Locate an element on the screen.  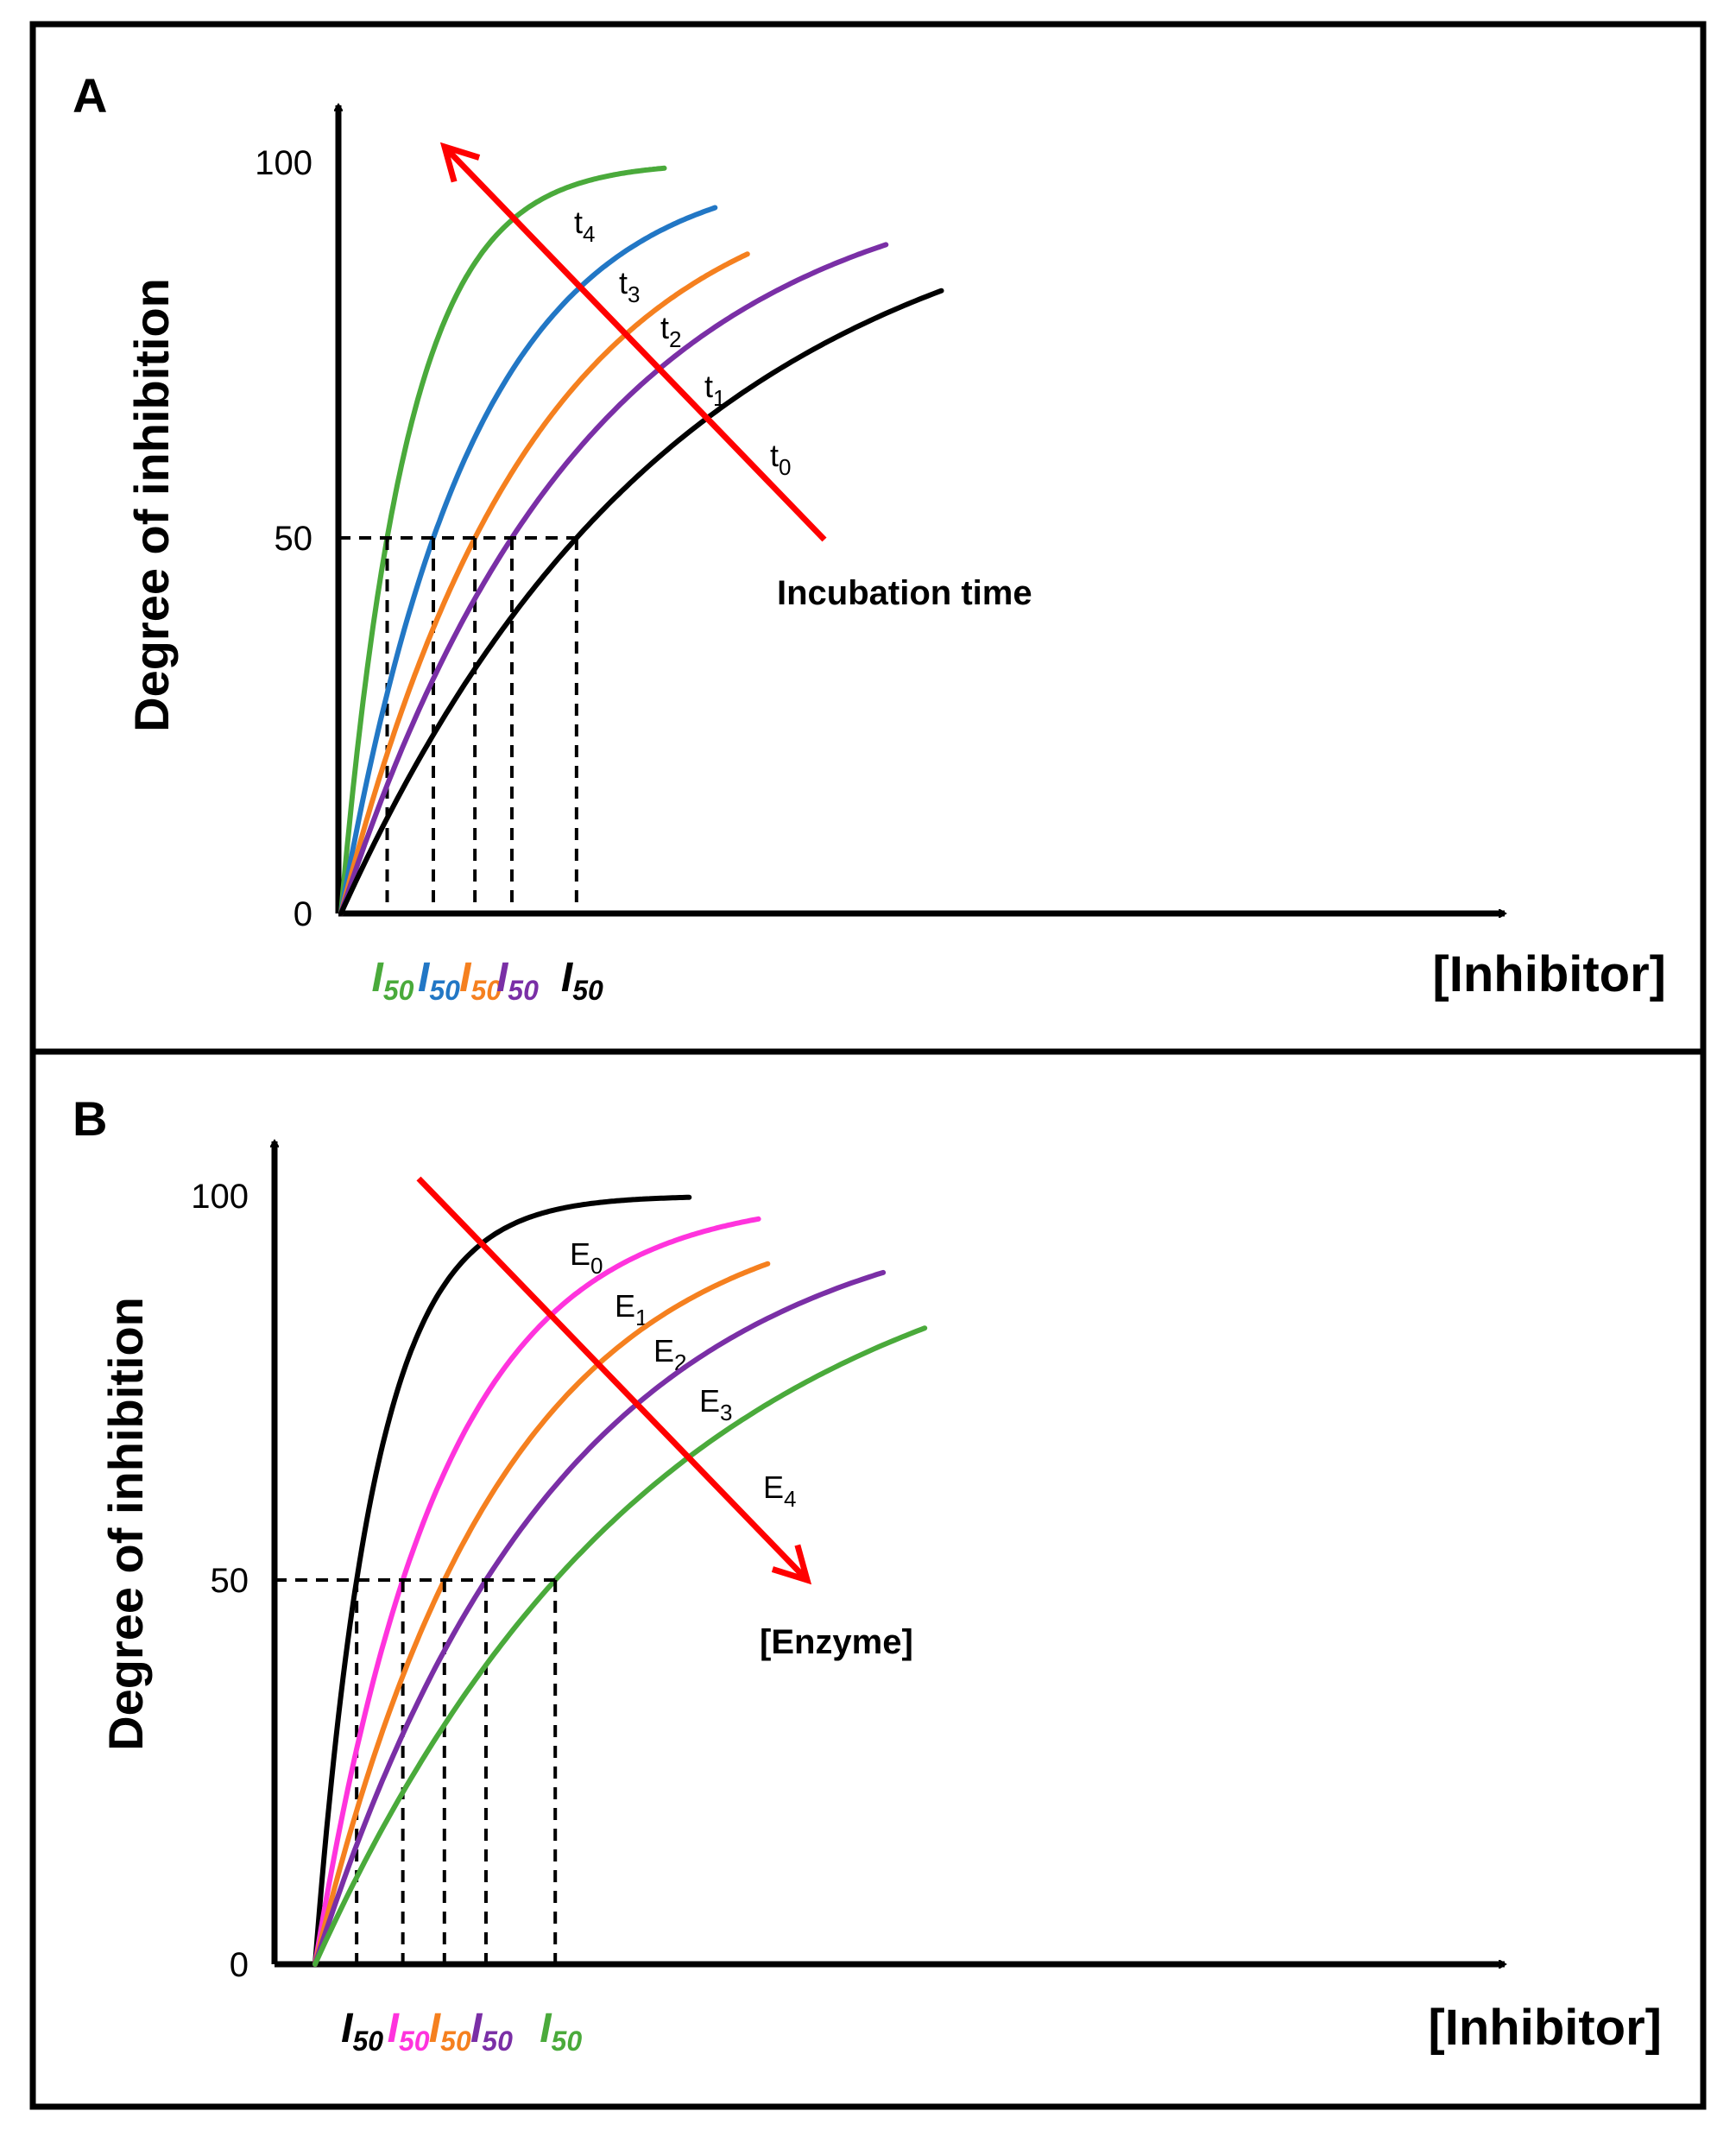
panel-b-letter: B is located at coordinates (90, 1118).